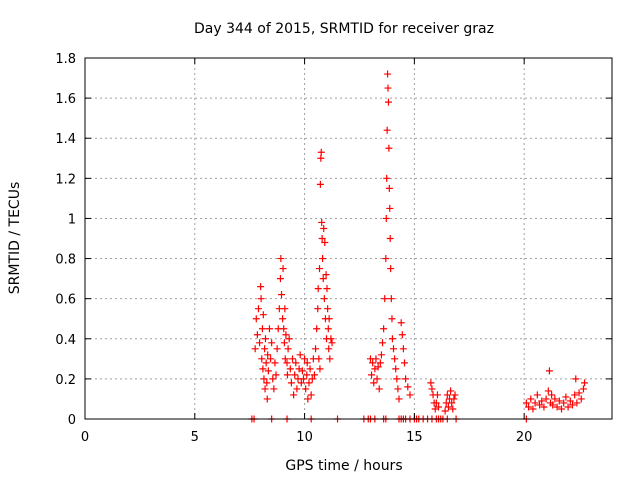 This screenshot has height=480, width=640. What do you see at coordinates (343, 466) in the screenshot?
I see `x-axis-label: GPS time / hours` at bounding box center [343, 466].